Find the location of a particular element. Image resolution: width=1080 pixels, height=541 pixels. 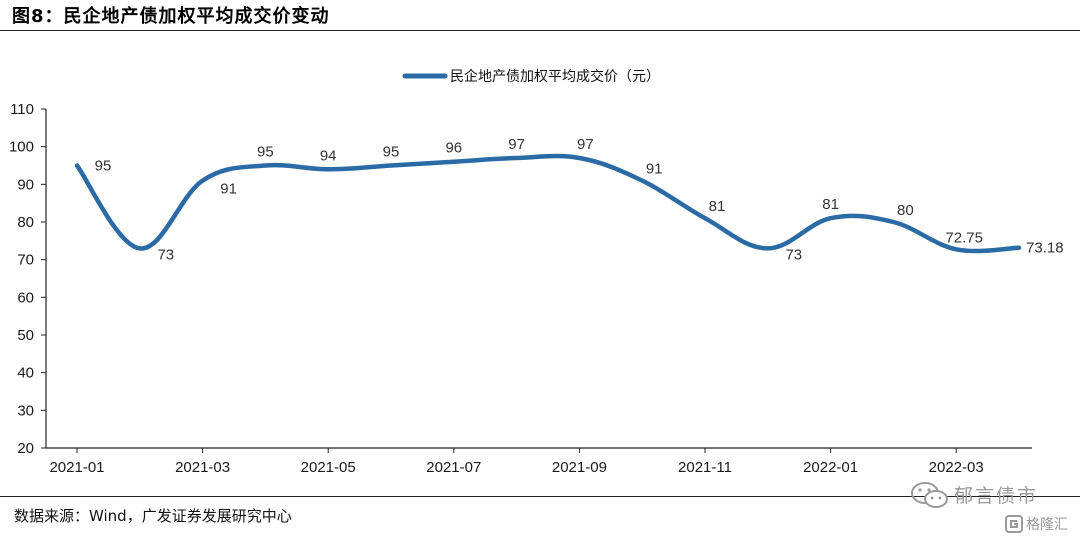

data-label: 94 is located at coordinates (328, 155).